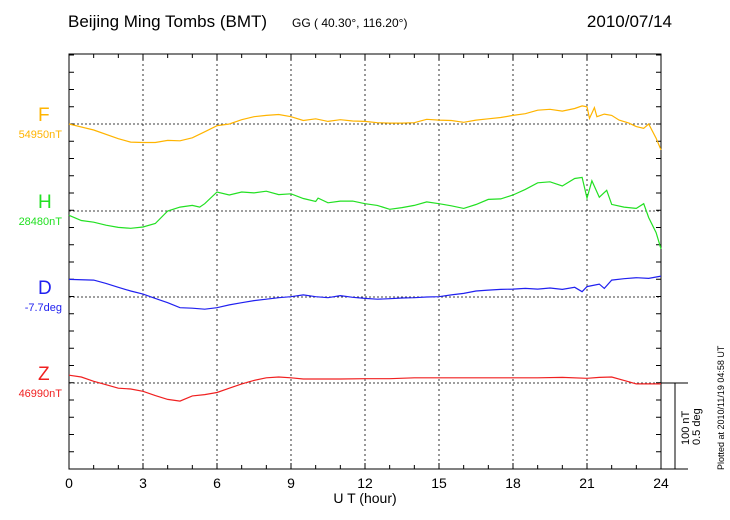 The image size is (730, 520). What do you see at coordinates (587, 483) in the screenshot?
I see `x-tick-label: 21` at bounding box center [587, 483].